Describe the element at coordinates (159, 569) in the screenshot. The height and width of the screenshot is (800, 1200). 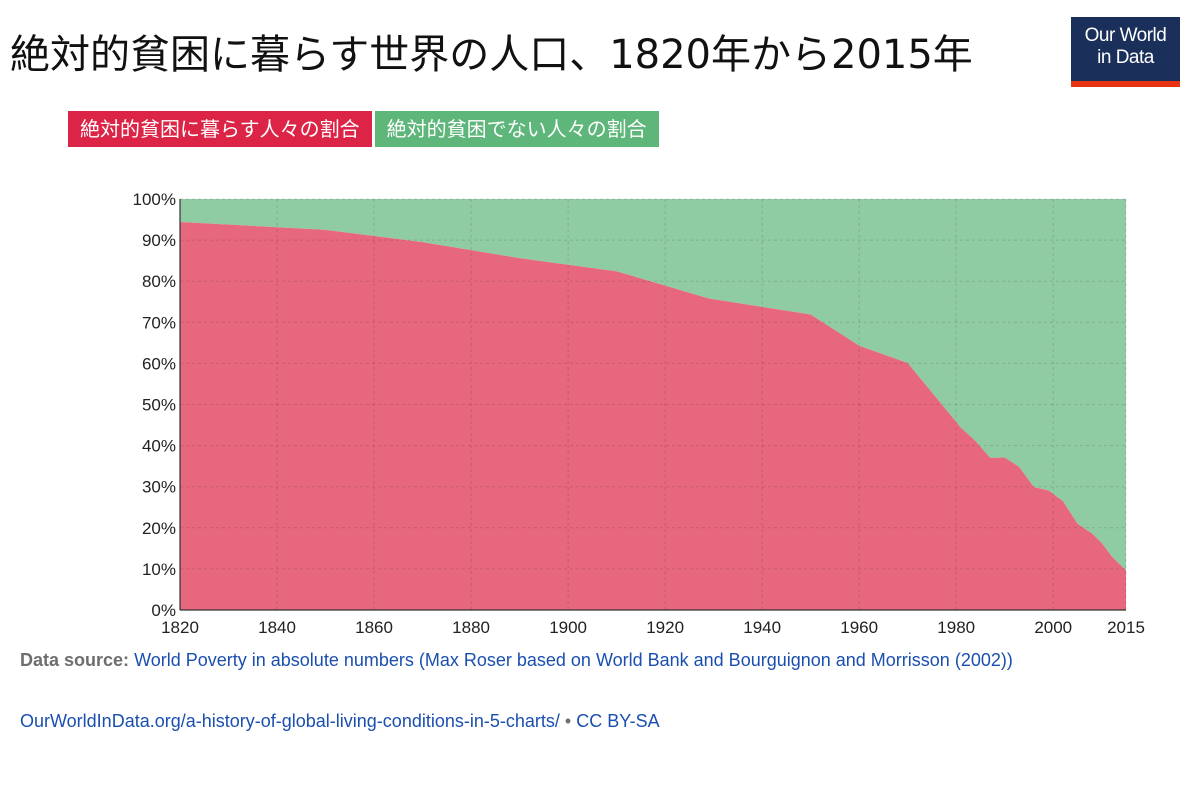
I see `y-tick-label: 10%` at that location.